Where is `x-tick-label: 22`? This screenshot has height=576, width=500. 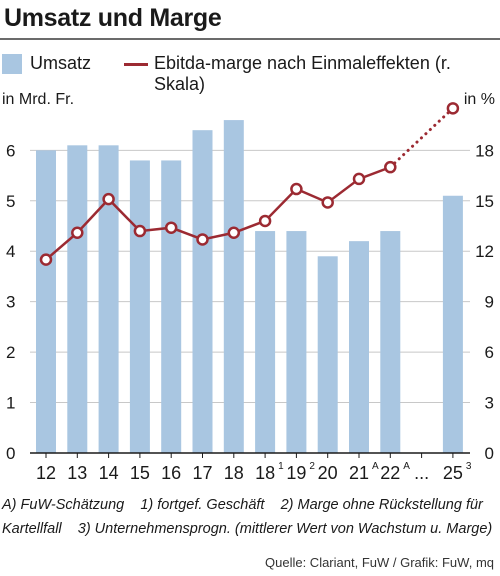
x-tick-label: 22 is located at coordinates (390, 473).